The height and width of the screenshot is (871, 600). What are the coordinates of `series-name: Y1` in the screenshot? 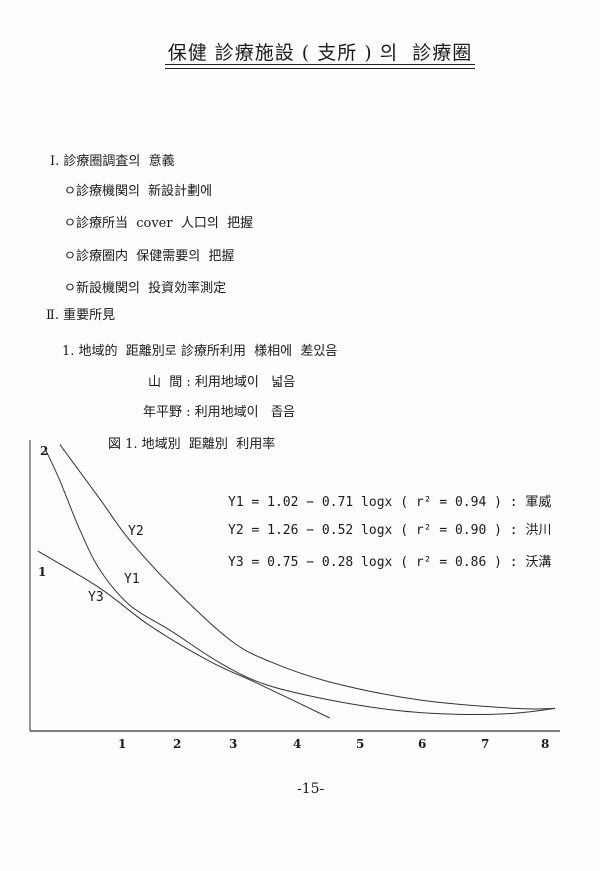 It's located at (132, 579).